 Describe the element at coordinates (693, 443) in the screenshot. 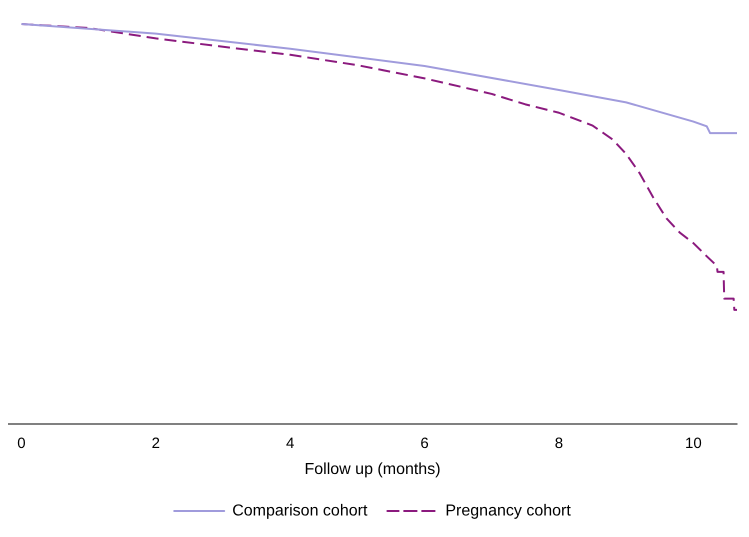

I see `x-tick-label: 10` at that location.